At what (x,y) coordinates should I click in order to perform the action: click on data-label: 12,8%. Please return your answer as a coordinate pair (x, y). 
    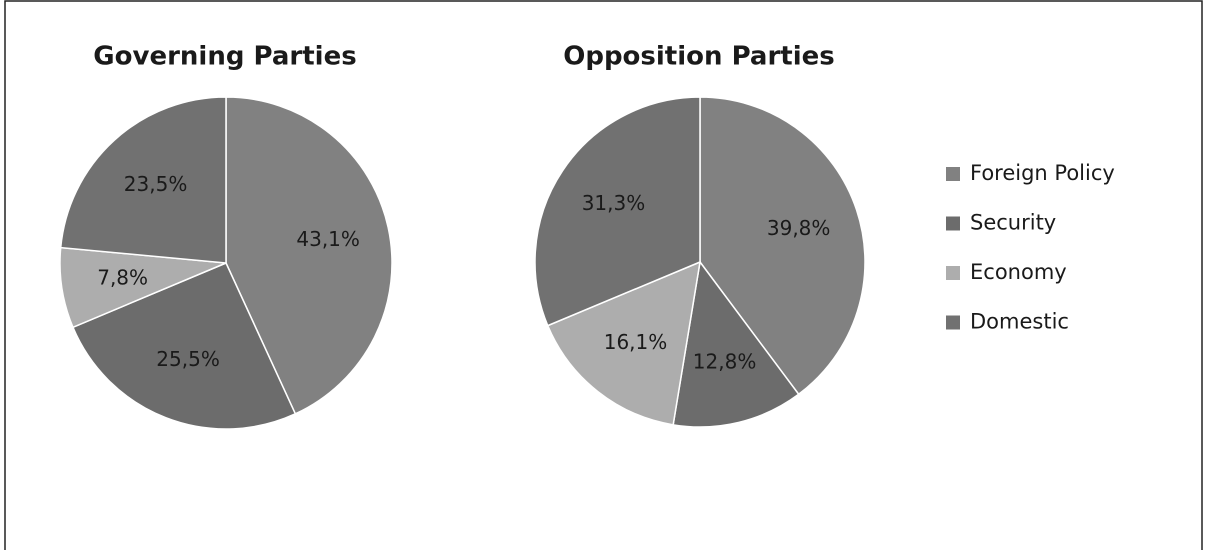
    Looking at the image, I should click on (725, 362).